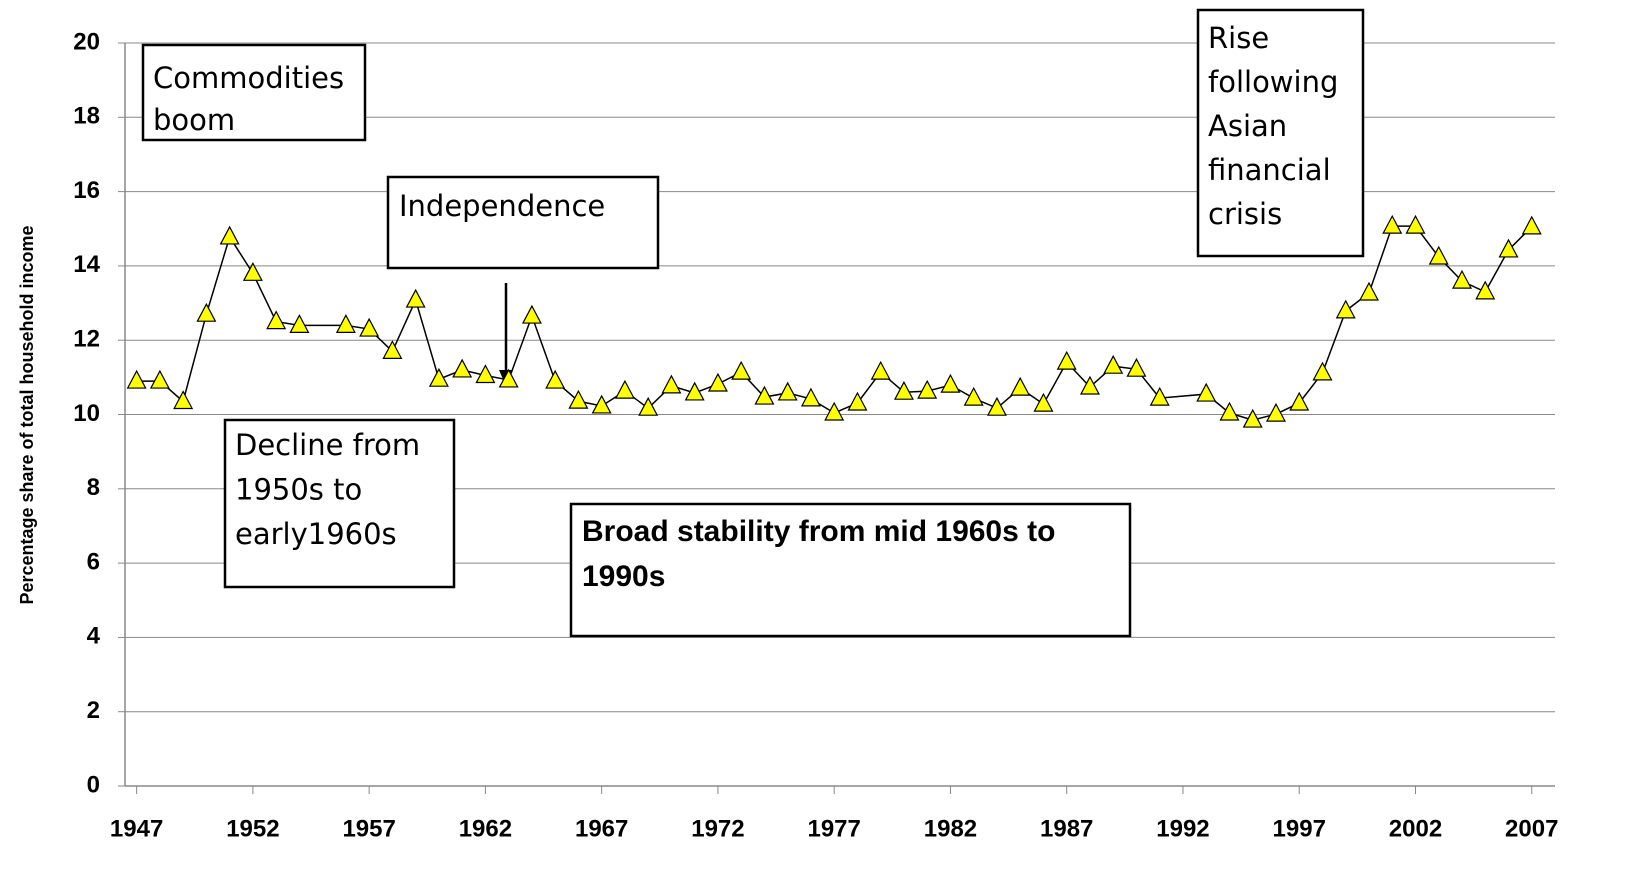 The image size is (1625, 874). I want to click on y-tick-label: 0, so click(93, 784).